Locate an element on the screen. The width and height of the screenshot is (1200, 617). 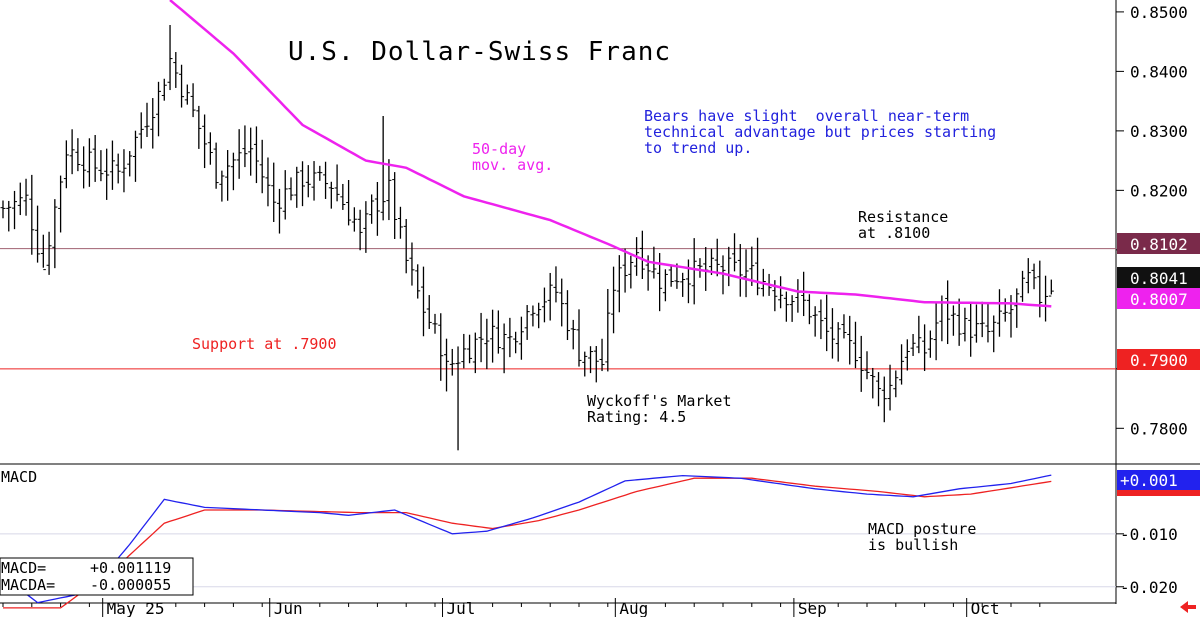
time-tick-label: Aug is located at coordinates (633, 608).